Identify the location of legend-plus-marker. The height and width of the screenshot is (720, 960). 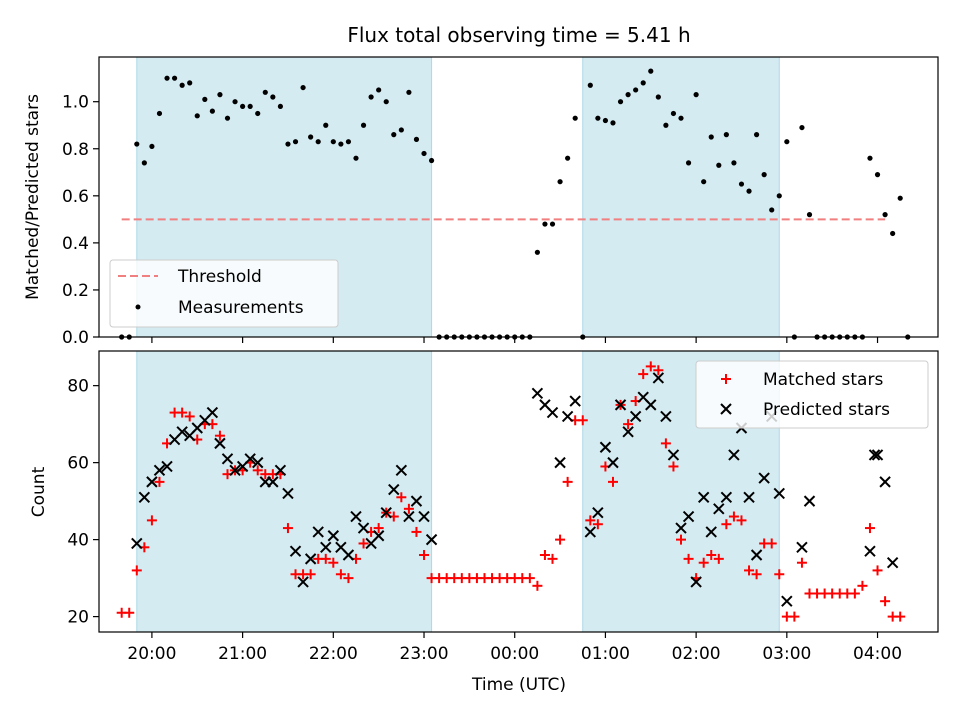
(726, 379).